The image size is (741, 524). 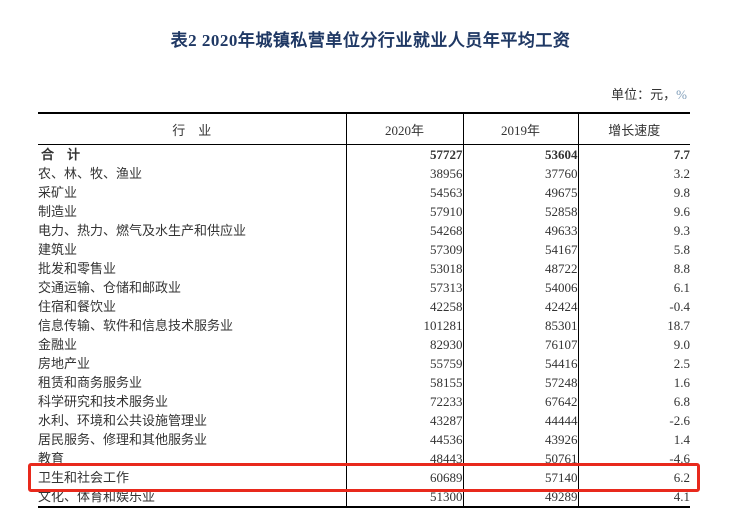 I want to click on table-row: 制造业 57910 52858 9.6, so click(x=364, y=211).